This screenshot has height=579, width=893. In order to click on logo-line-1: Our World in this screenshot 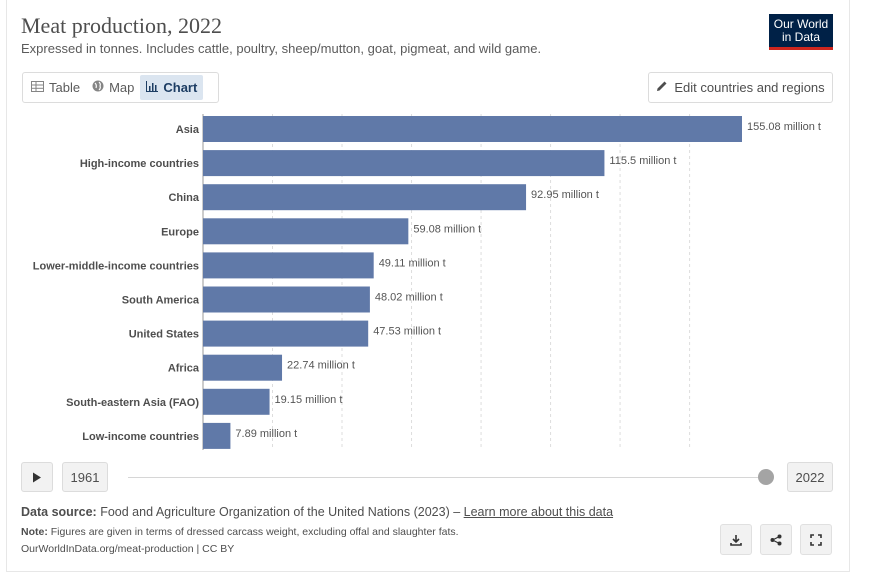, I will do `click(801, 24)`.